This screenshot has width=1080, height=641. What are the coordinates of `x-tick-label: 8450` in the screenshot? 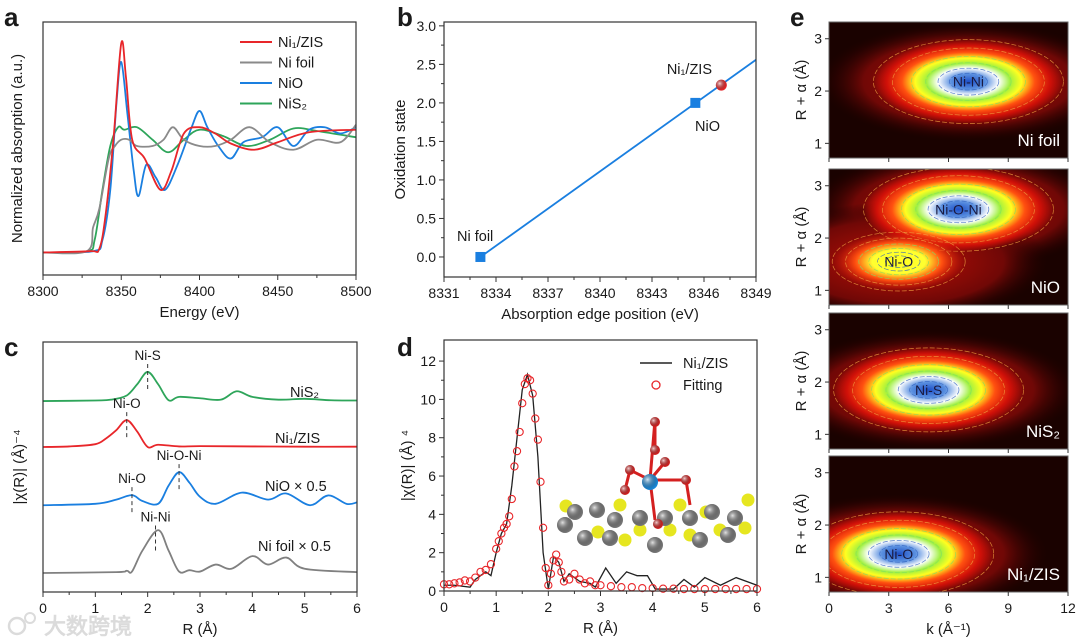 It's located at (277, 291).